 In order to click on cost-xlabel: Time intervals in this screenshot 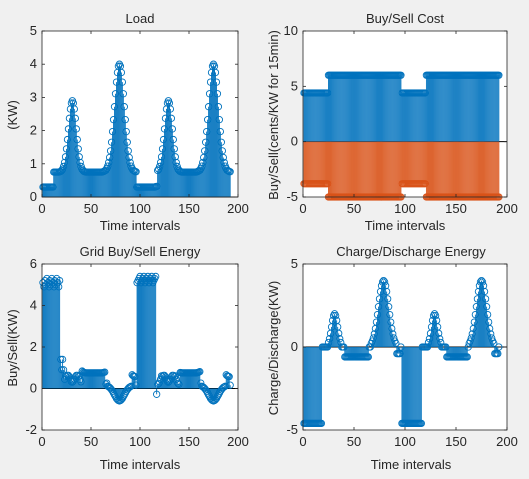, I will do `click(405, 225)`.